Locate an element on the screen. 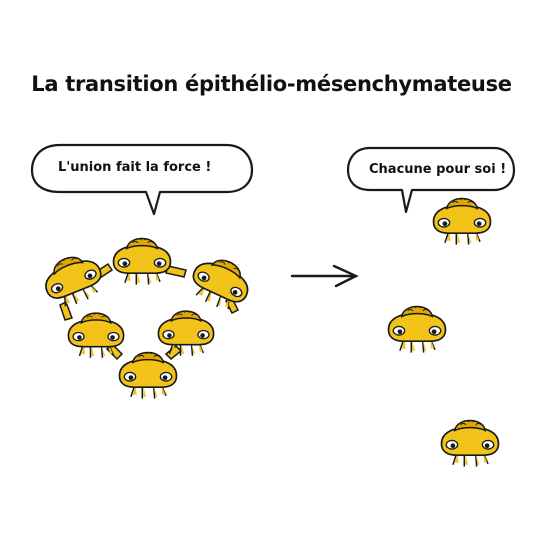 This screenshot has width=543, height=543. arrow-right-icon is located at coordinates (324, 276).